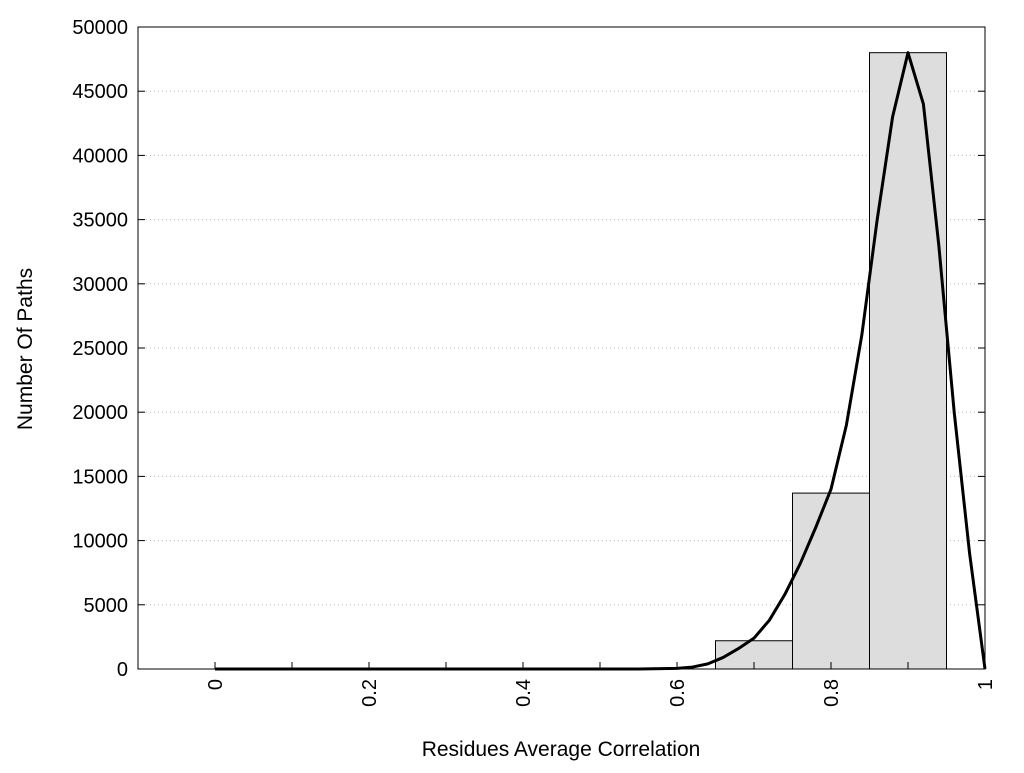 The image size is (1024, 773). What do you see at coordinates (561, 749) in the screenshot?
I see `x-axis-title: Residues Average Correlation` at bounding box center [561, 749].